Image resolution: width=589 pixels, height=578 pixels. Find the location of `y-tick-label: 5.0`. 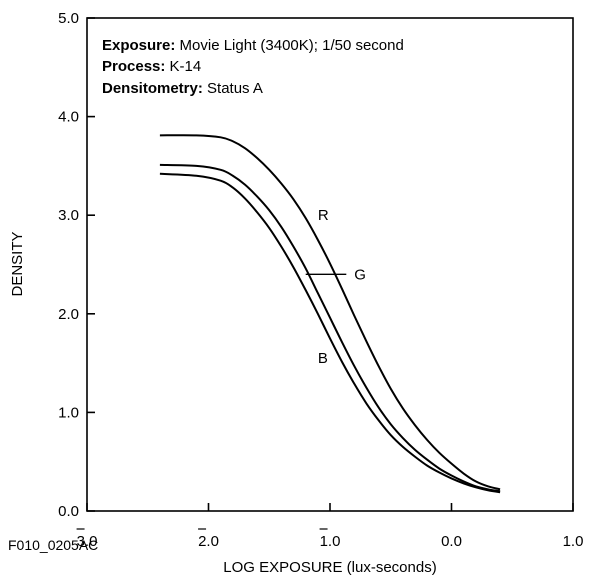

y-tick-label: 5.0 is located at coordinates (68, 18).